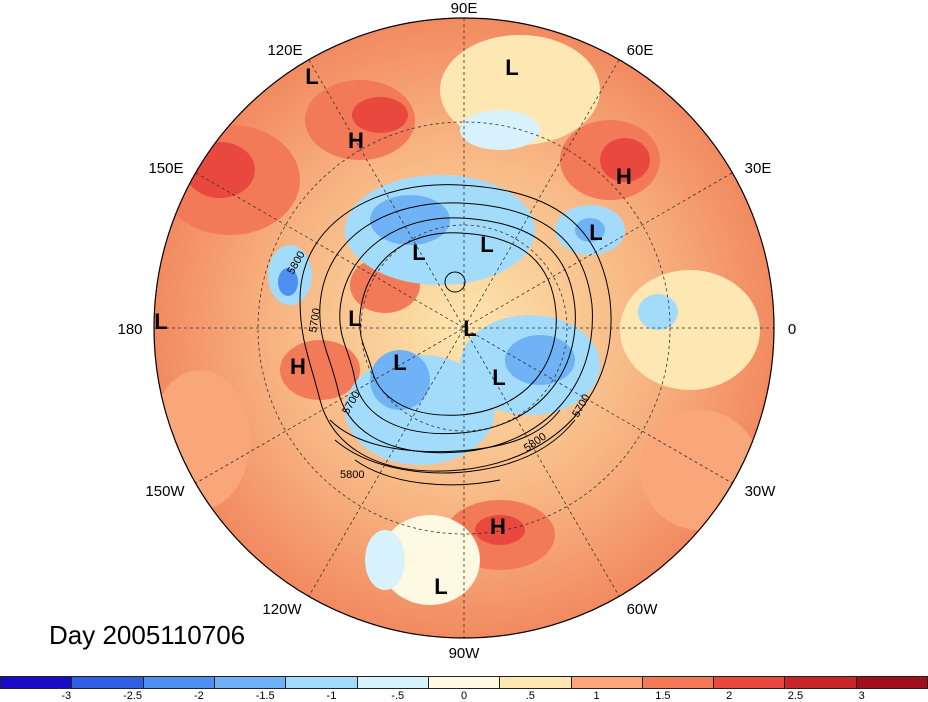  I want to click on colorbar, so click(464, 682).